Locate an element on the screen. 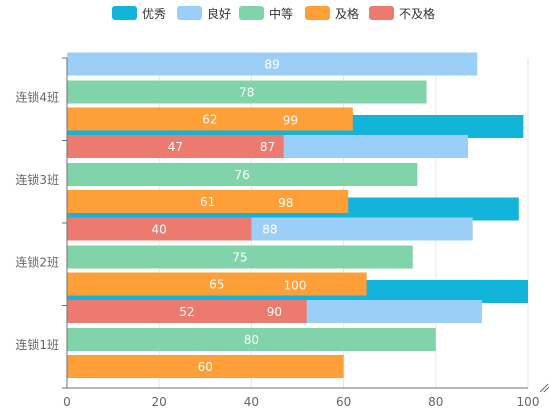 The width and height of the screenshot is (550, 420). legend: 优秀 良好 中等 及格 不及格 is located at coordinates (275, 13).